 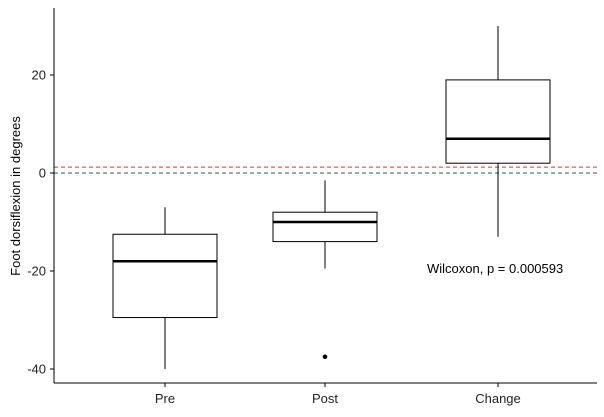 I want to click on x-tick-label-change: Change, so click(x=498, y=398).